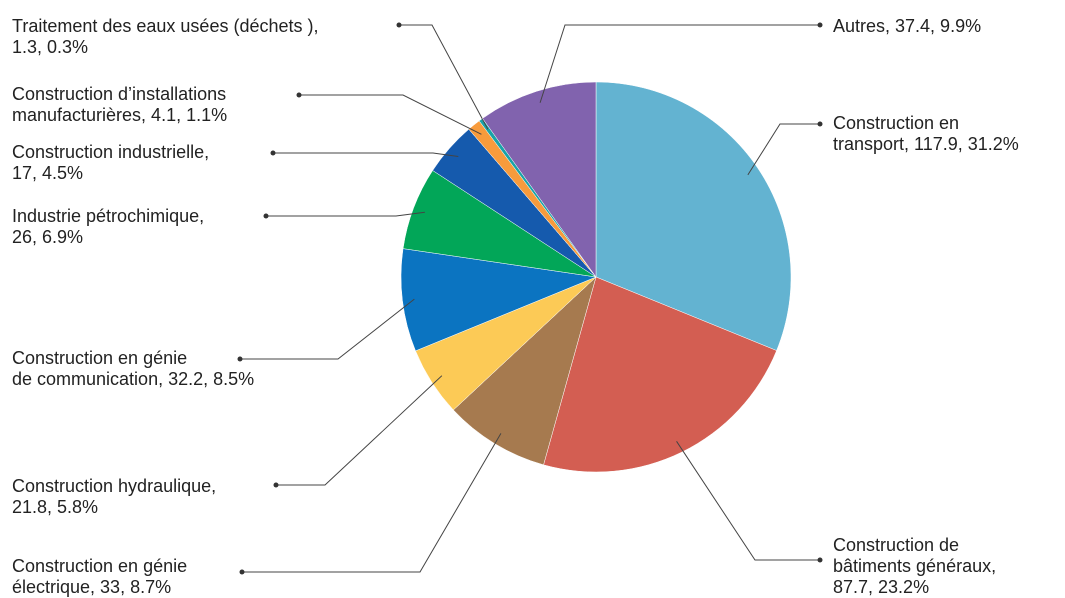  Describe the element at coordinates (276, 485) in the screenshot. I see `leader-dot-construction-hydraulique` at that location.